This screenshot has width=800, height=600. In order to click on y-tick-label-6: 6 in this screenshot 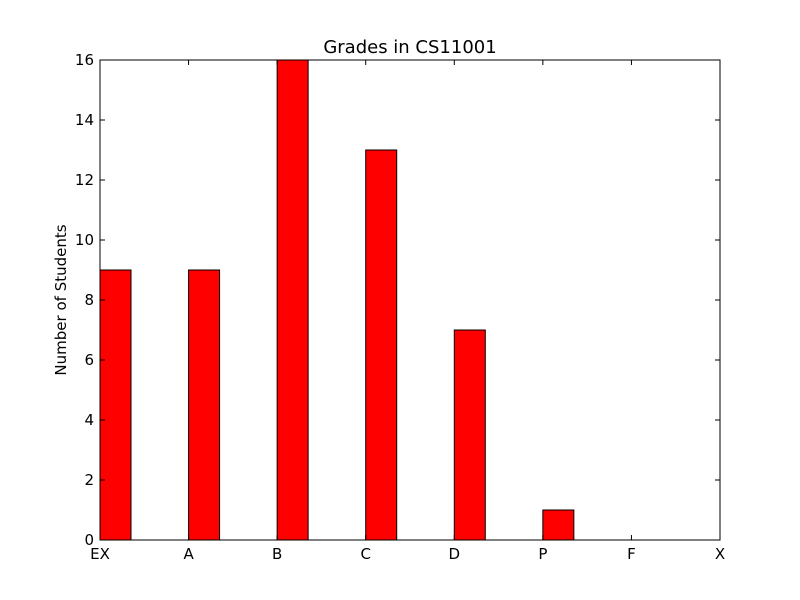, I will do `click(89, 360)`.